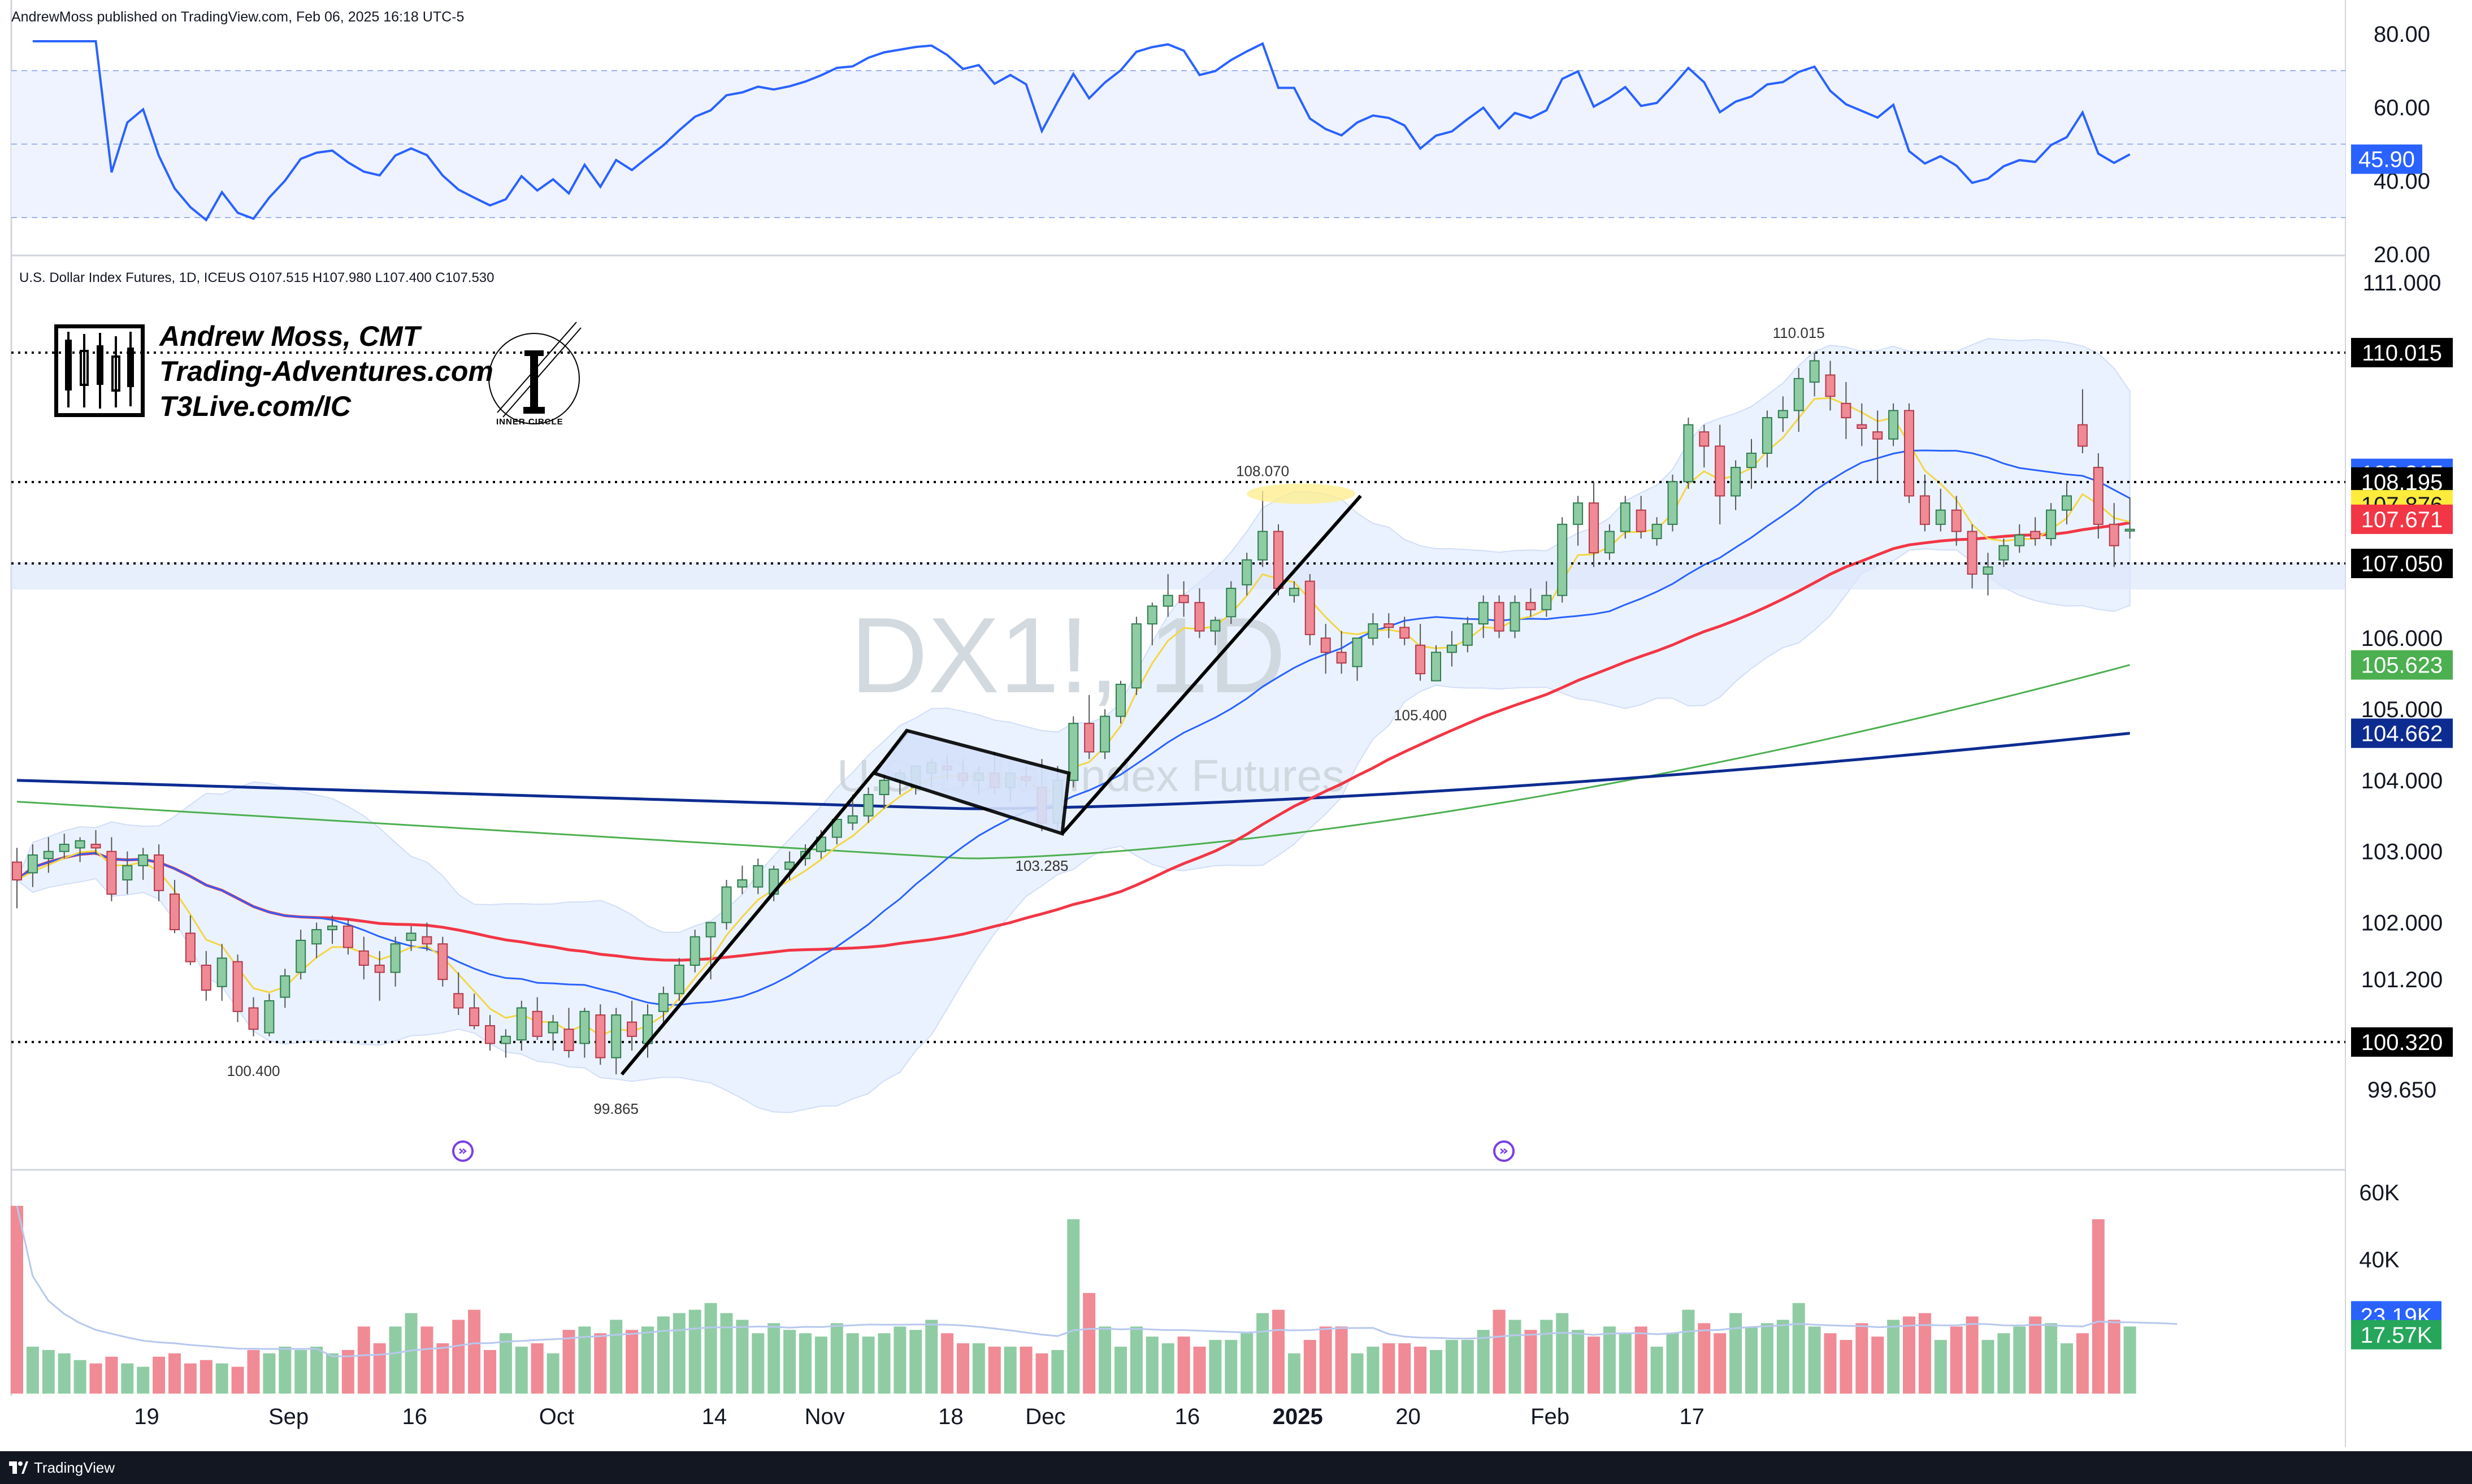 The width and height of the screenshot is (2472, 1484). I want to click on tradingview-logo-icon, so click(19, 1468).